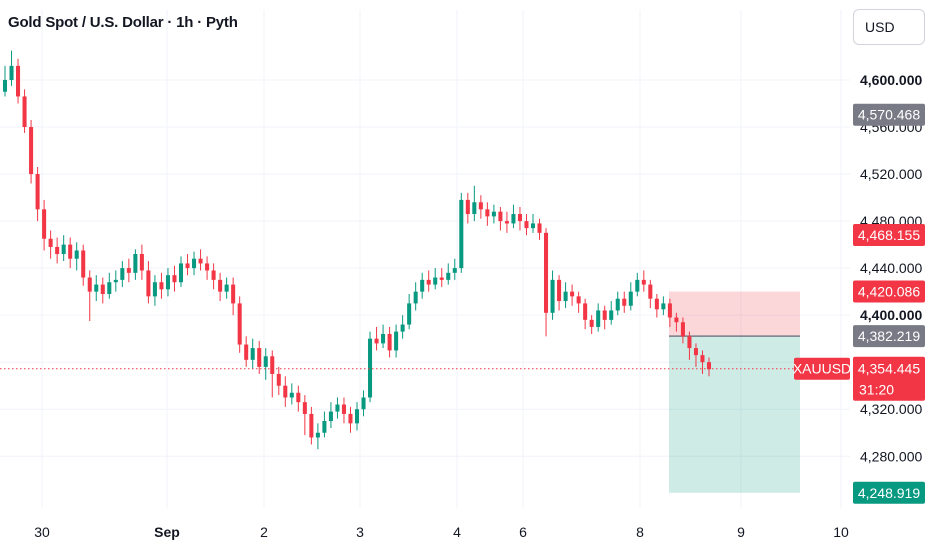  What do you see at coordinates (734, 392) in the screenshot?
I see `position-tool` at bounding box center [734, 392].